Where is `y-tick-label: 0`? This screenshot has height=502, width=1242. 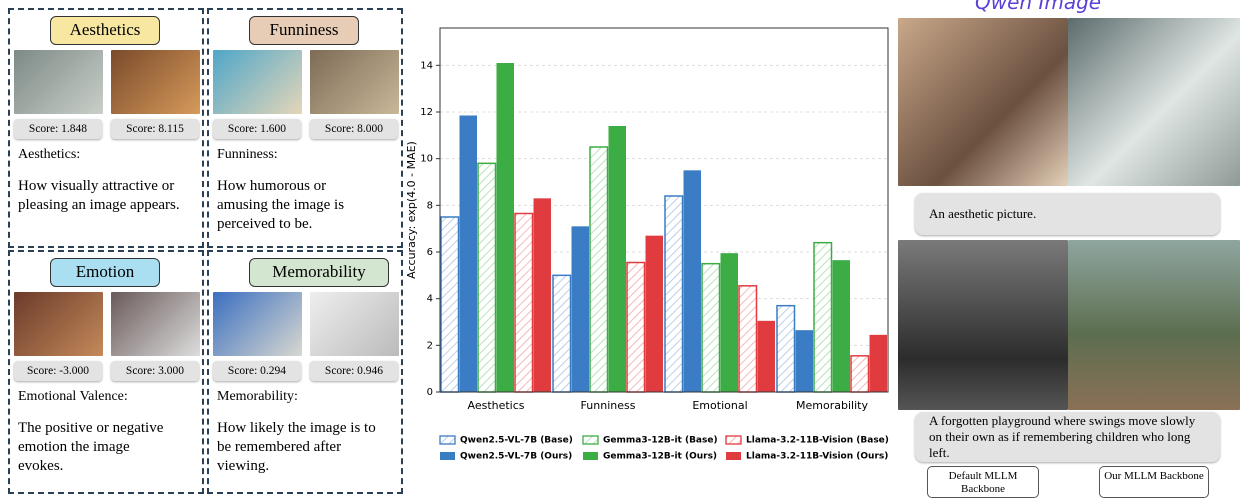 y-tick-label: 0 is located at coordinates (430, 392).